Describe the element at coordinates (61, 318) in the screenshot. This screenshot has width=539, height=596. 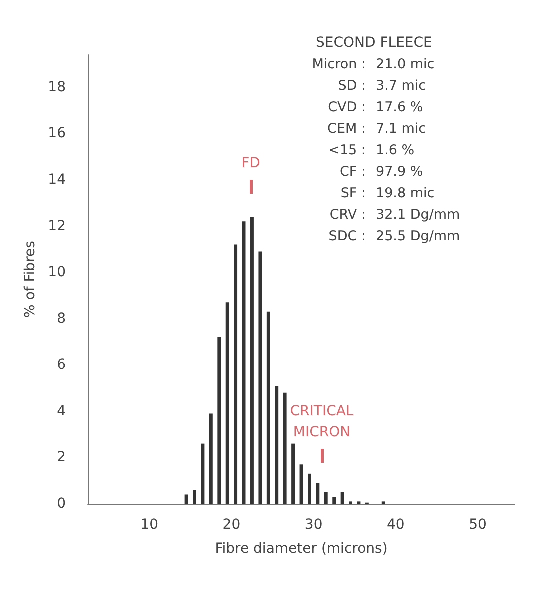
I see `y-tick-label: 8` at that location.